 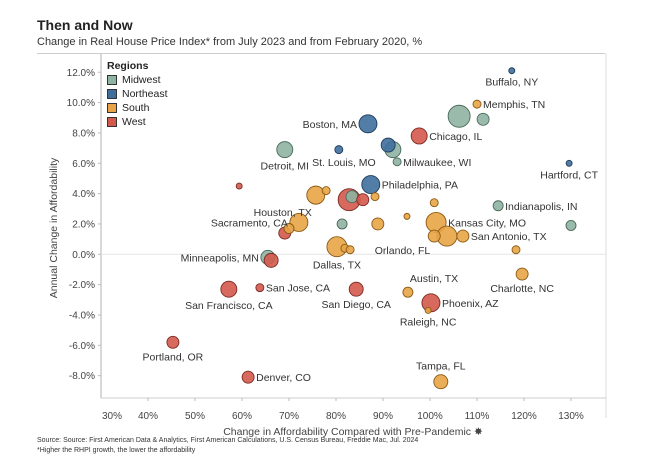 What do you see at coordinates (430, 416) in the screenshot?
I see `x-tick-label: 100%` at bounding box center [430, 416].